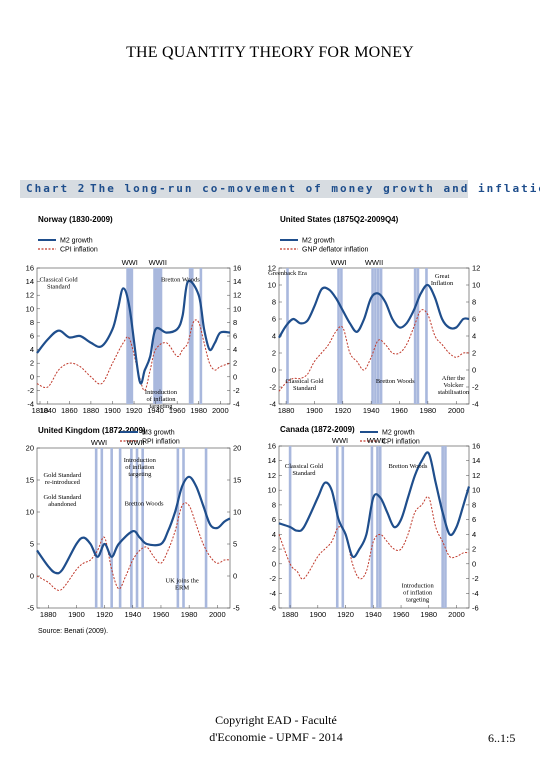 The width and height of the screenshot is (540, 780). What do you see at coordinates (104, 614) in the screenshot?
I see `x-tick-label: 1920` at bounding box center [104, 614].